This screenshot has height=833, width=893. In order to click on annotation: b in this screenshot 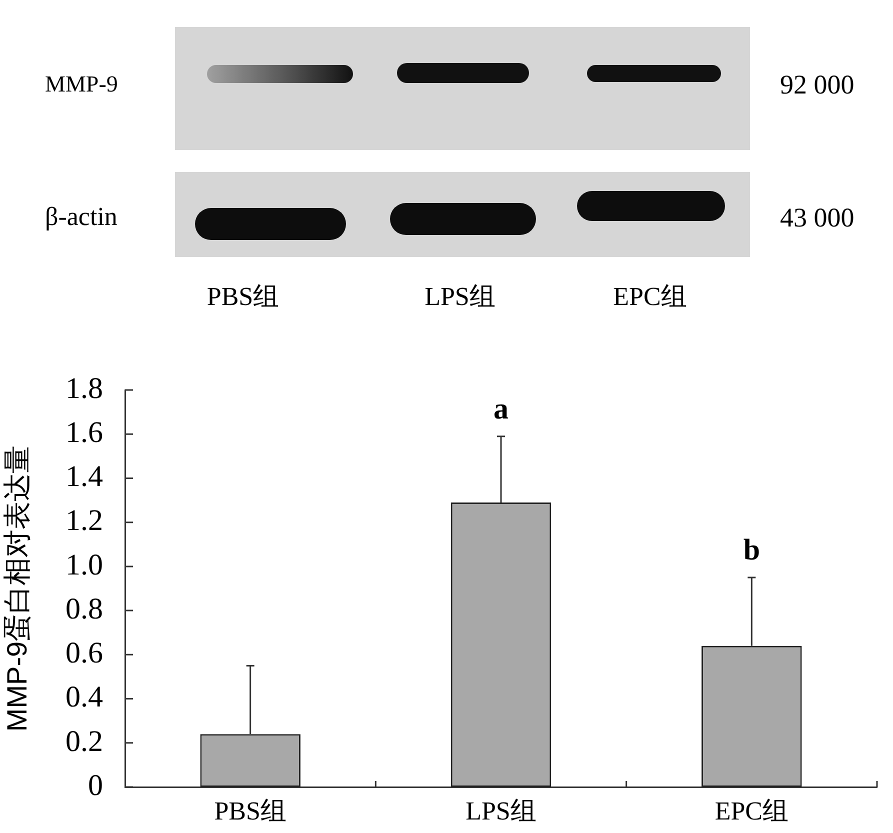, I will do `click(751, 549)`.